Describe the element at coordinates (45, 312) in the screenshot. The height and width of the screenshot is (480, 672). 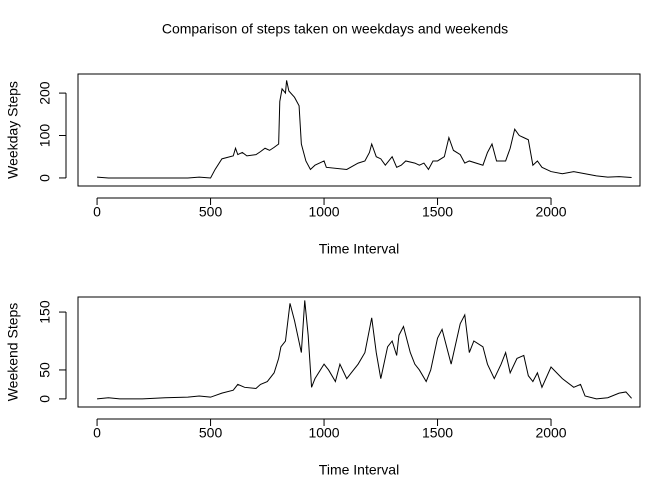
I see `y-tick-label: 150` at that location.